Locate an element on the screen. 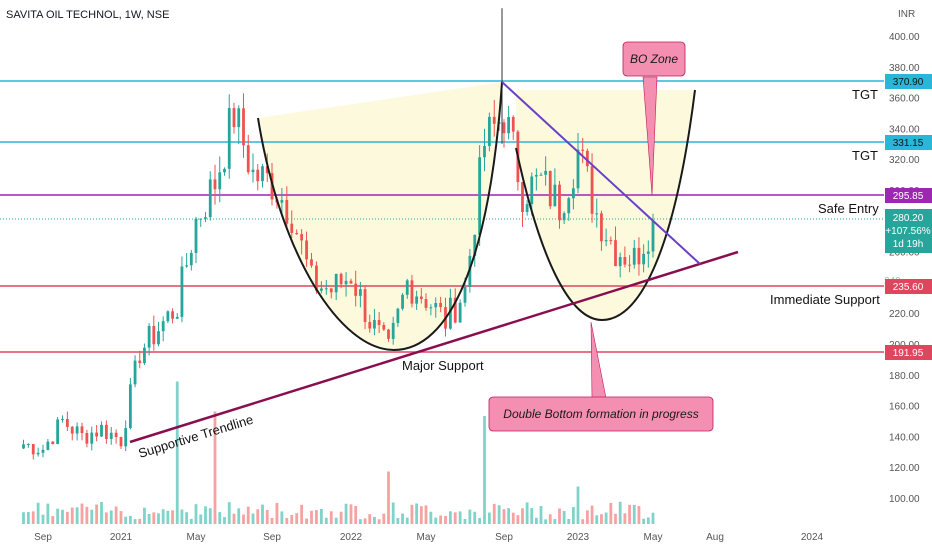  currency-label: INR is located at coordinates (906, 14).